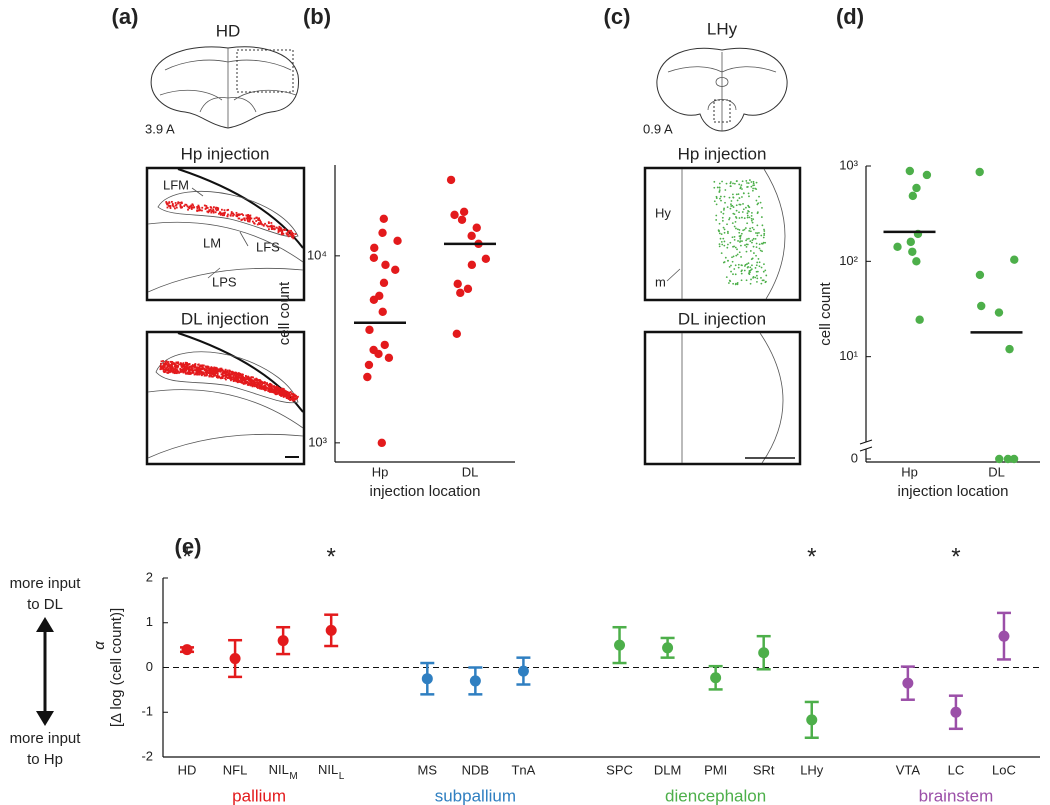 This screenshot has width=1050, height=805. What do you see at coordinates (149, 576) in the screenshot?
I see `y-tick-label: 2` at bounding box center [149, 576].